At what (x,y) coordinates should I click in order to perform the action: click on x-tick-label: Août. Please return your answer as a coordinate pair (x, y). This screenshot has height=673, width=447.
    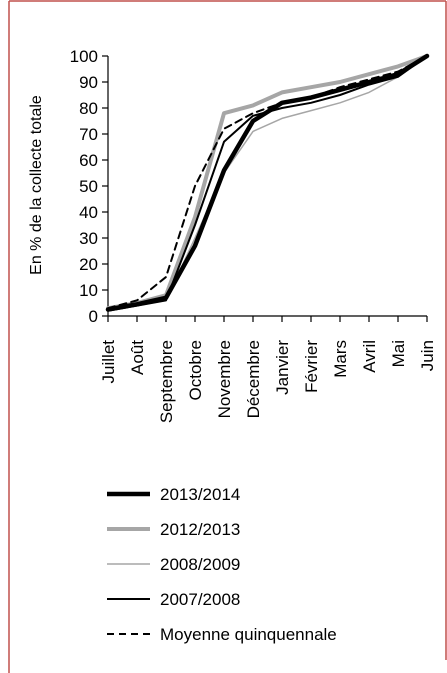
    Looking at the image, I should click on (137, 357).